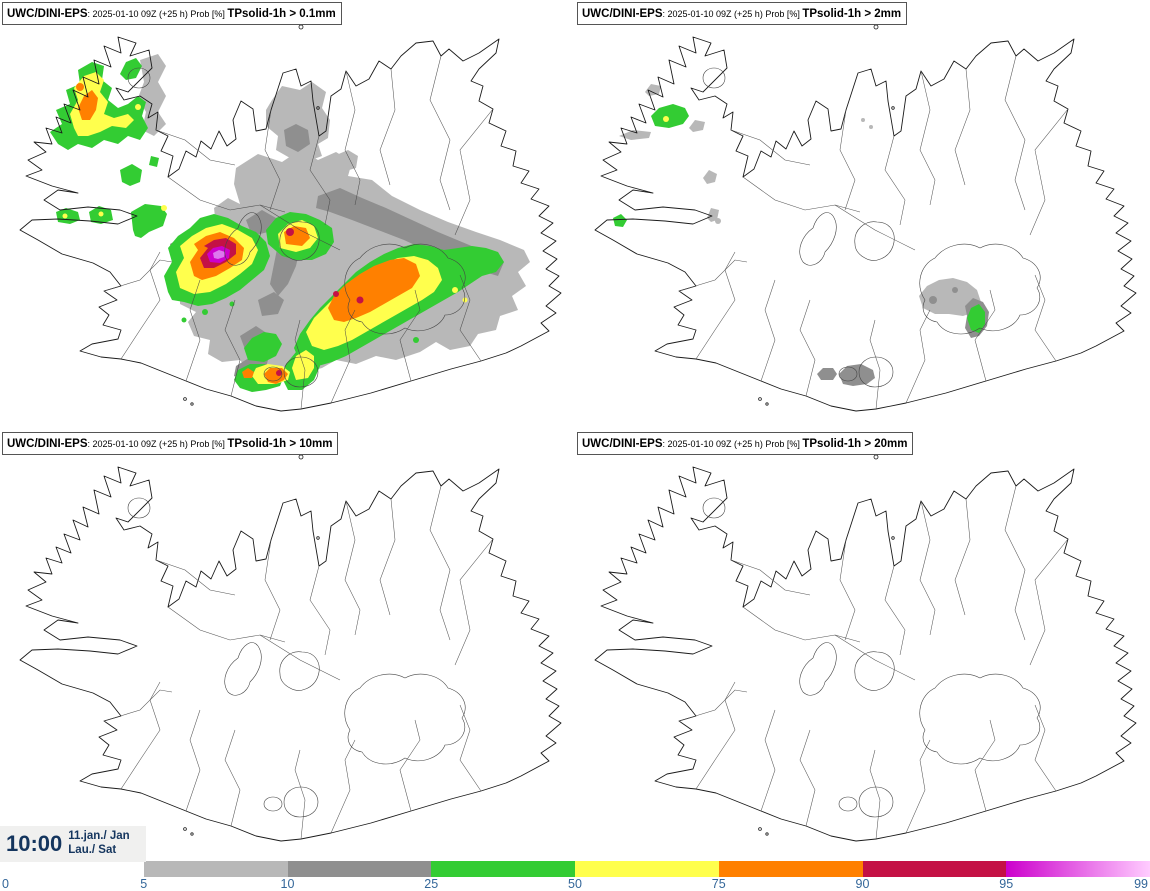 The image size is (1150, 891). I want to click on valid-date: 11.jan./ Jan Lau./ Sat, so click(98, 844).